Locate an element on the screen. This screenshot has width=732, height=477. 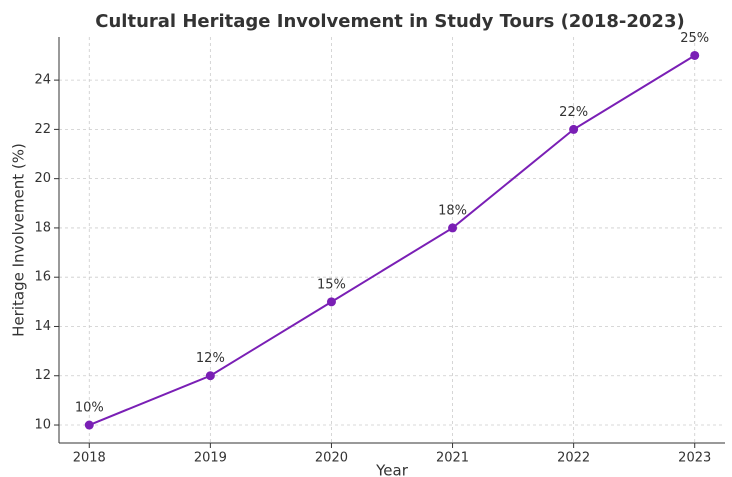
data-label: 22% is located at coordinates (573, 112).